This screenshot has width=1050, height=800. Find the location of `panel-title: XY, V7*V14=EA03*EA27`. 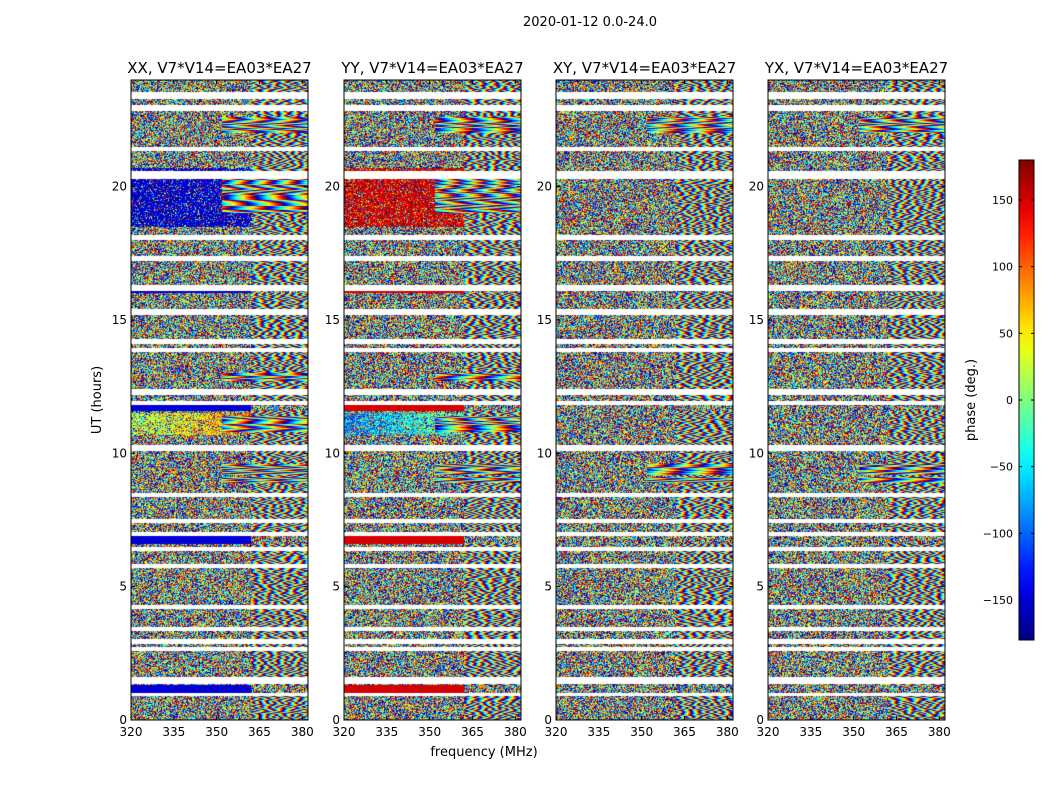

panel-title: XY, V7*V14=EA03*EA27 is located at coordinates (644, 68).